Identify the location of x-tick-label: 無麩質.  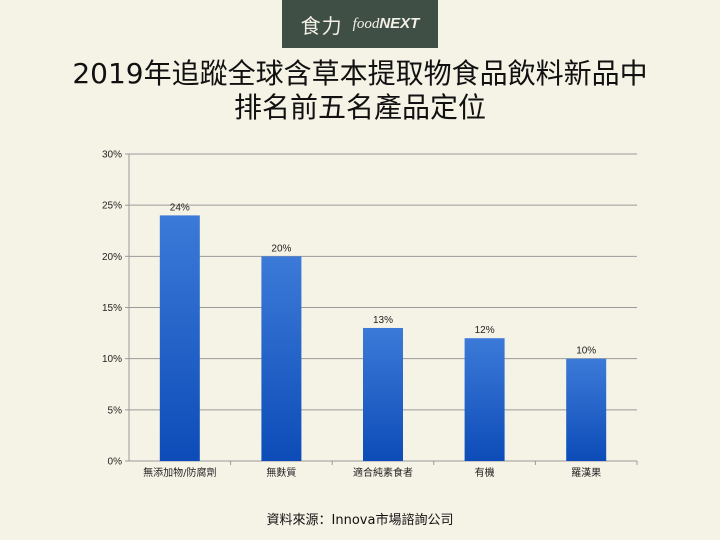
(281, 472).